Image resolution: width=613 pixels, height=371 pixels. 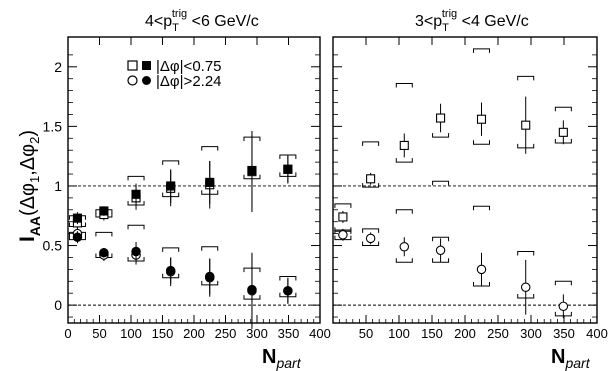 What do you see at coordinates (257, 333) in the screenshot?
I see `x-tick-label-left-300: 300` at bounding box center [257, 333].